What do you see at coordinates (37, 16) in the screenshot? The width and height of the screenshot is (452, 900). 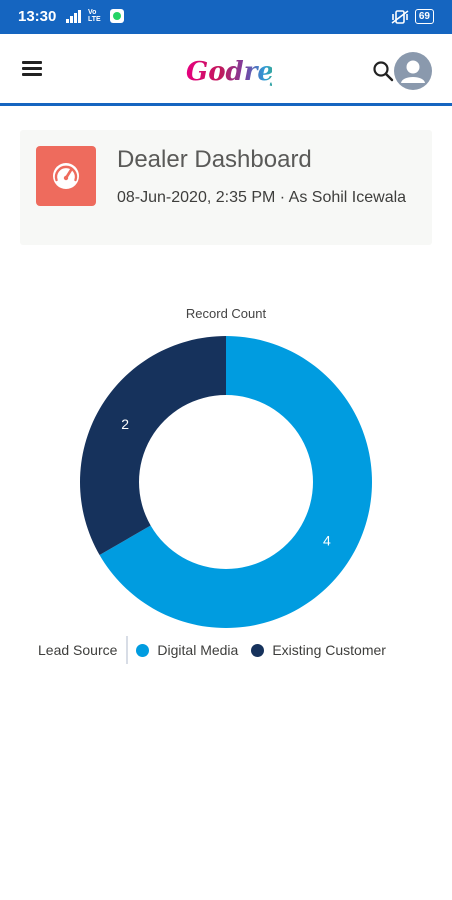 I see `status-time: 13:30` at bounding box center [37, 16].